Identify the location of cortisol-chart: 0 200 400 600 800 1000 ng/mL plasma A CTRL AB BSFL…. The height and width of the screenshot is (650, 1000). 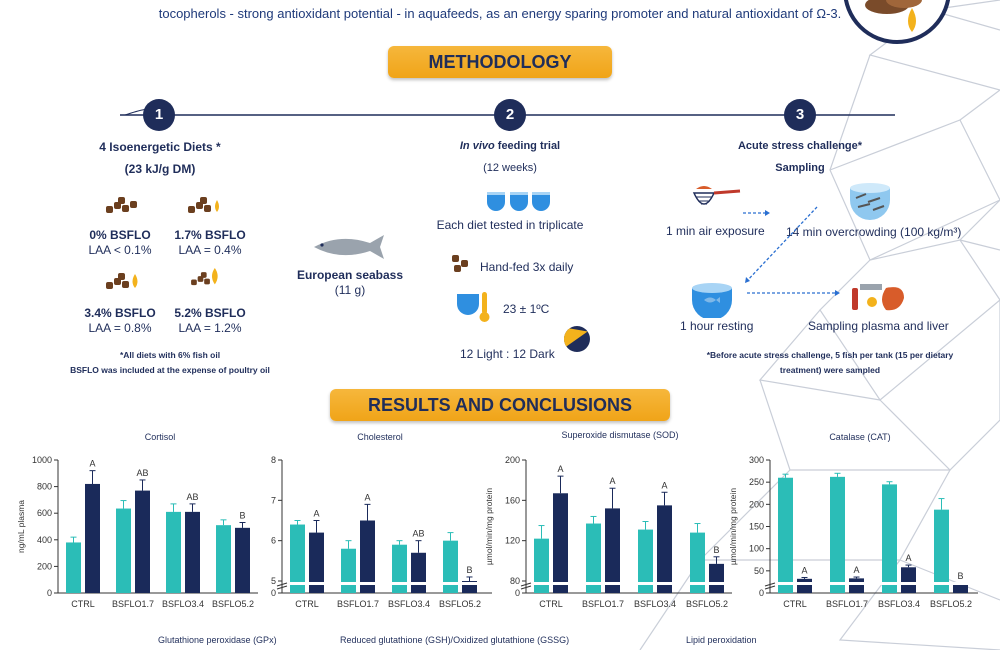
(137, 532).